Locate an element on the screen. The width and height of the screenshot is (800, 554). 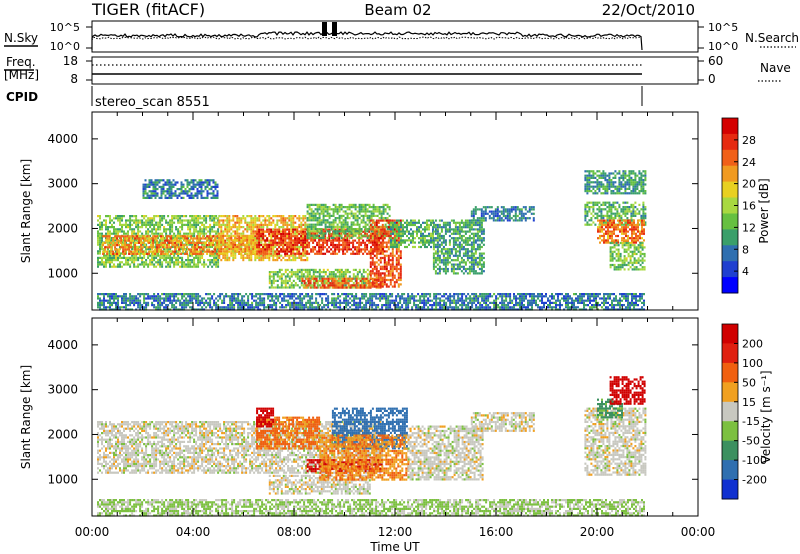
nsky-spike is located at coordinates (324, 29).